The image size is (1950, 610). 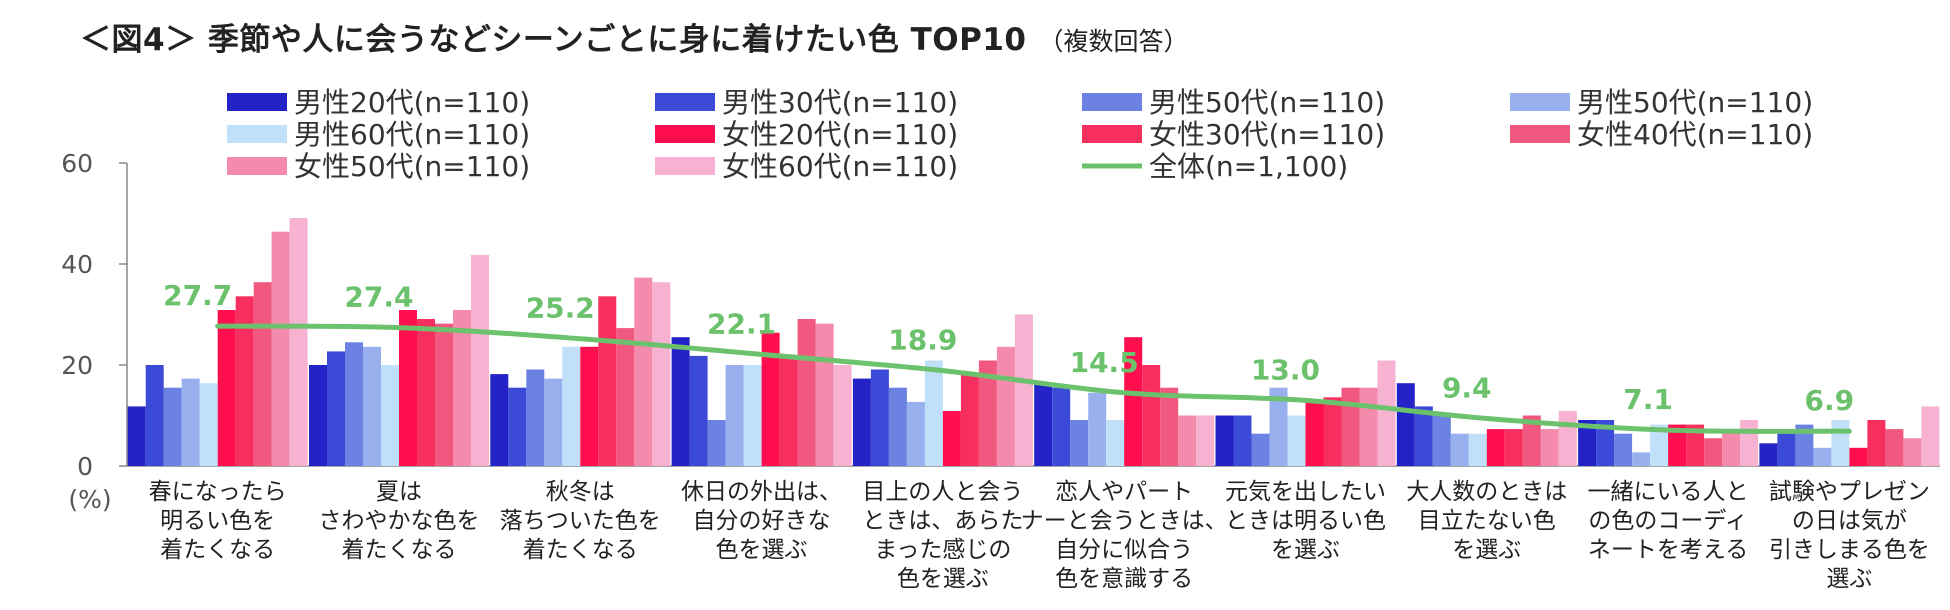 What do you see at coordinates (761, 521) in the screenshot?
I see `category-label: 休日の外出は、自分の好きな色を選ぶ` at bounding box center [761, 521].